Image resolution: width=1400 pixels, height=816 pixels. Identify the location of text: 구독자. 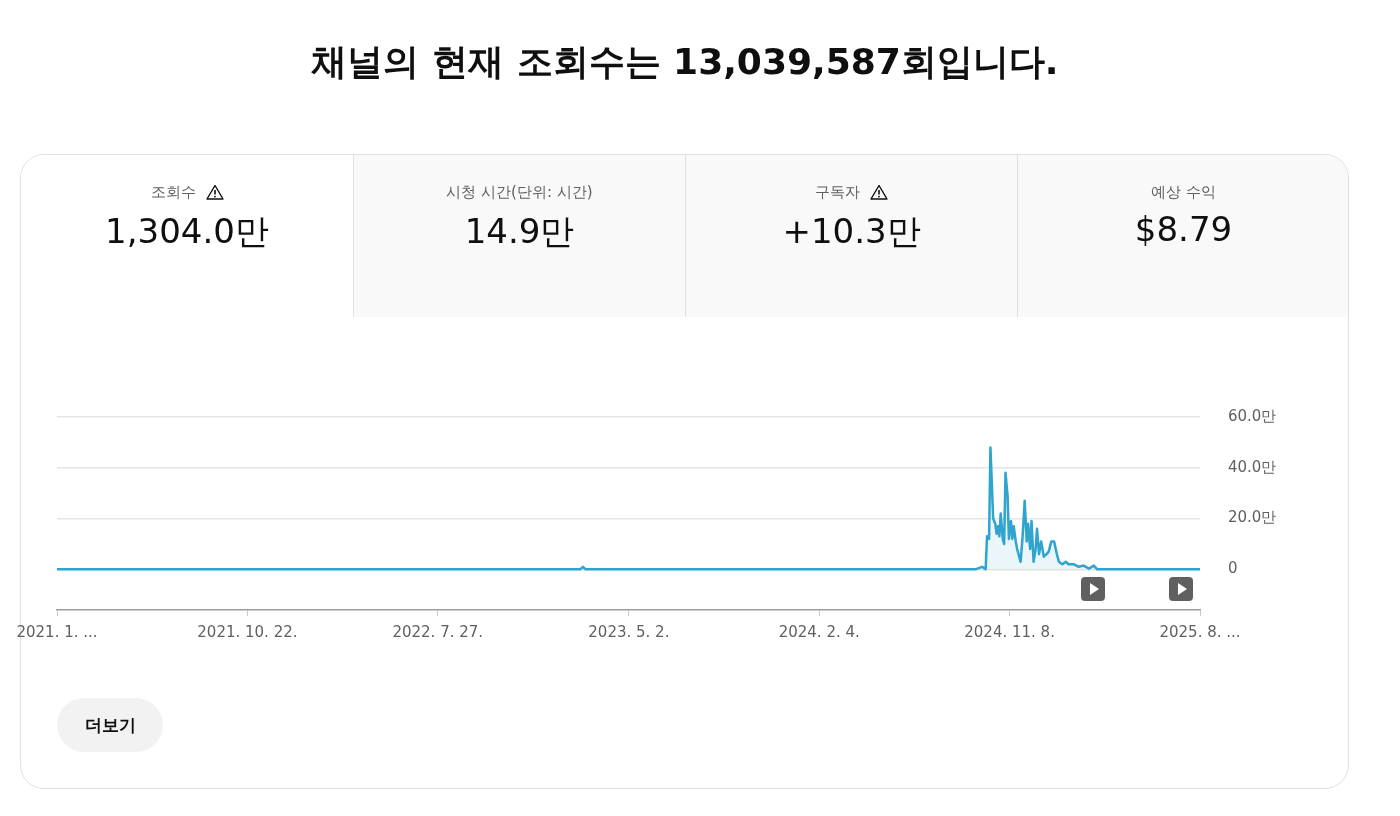
(837, 192).